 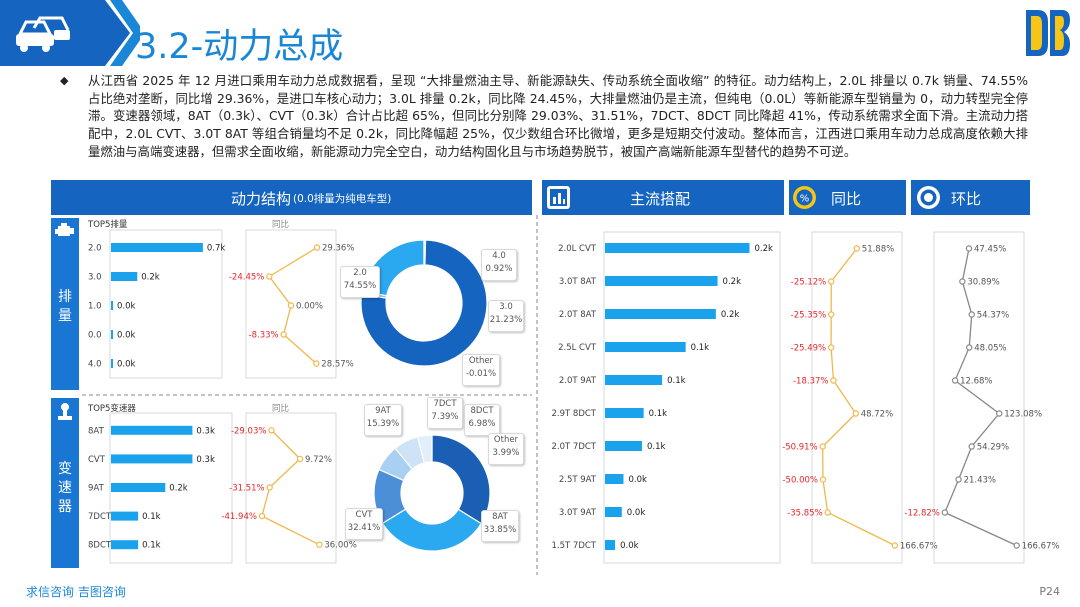 I want to click on side-label-engine-2: 量, so click(x=65, y=316).